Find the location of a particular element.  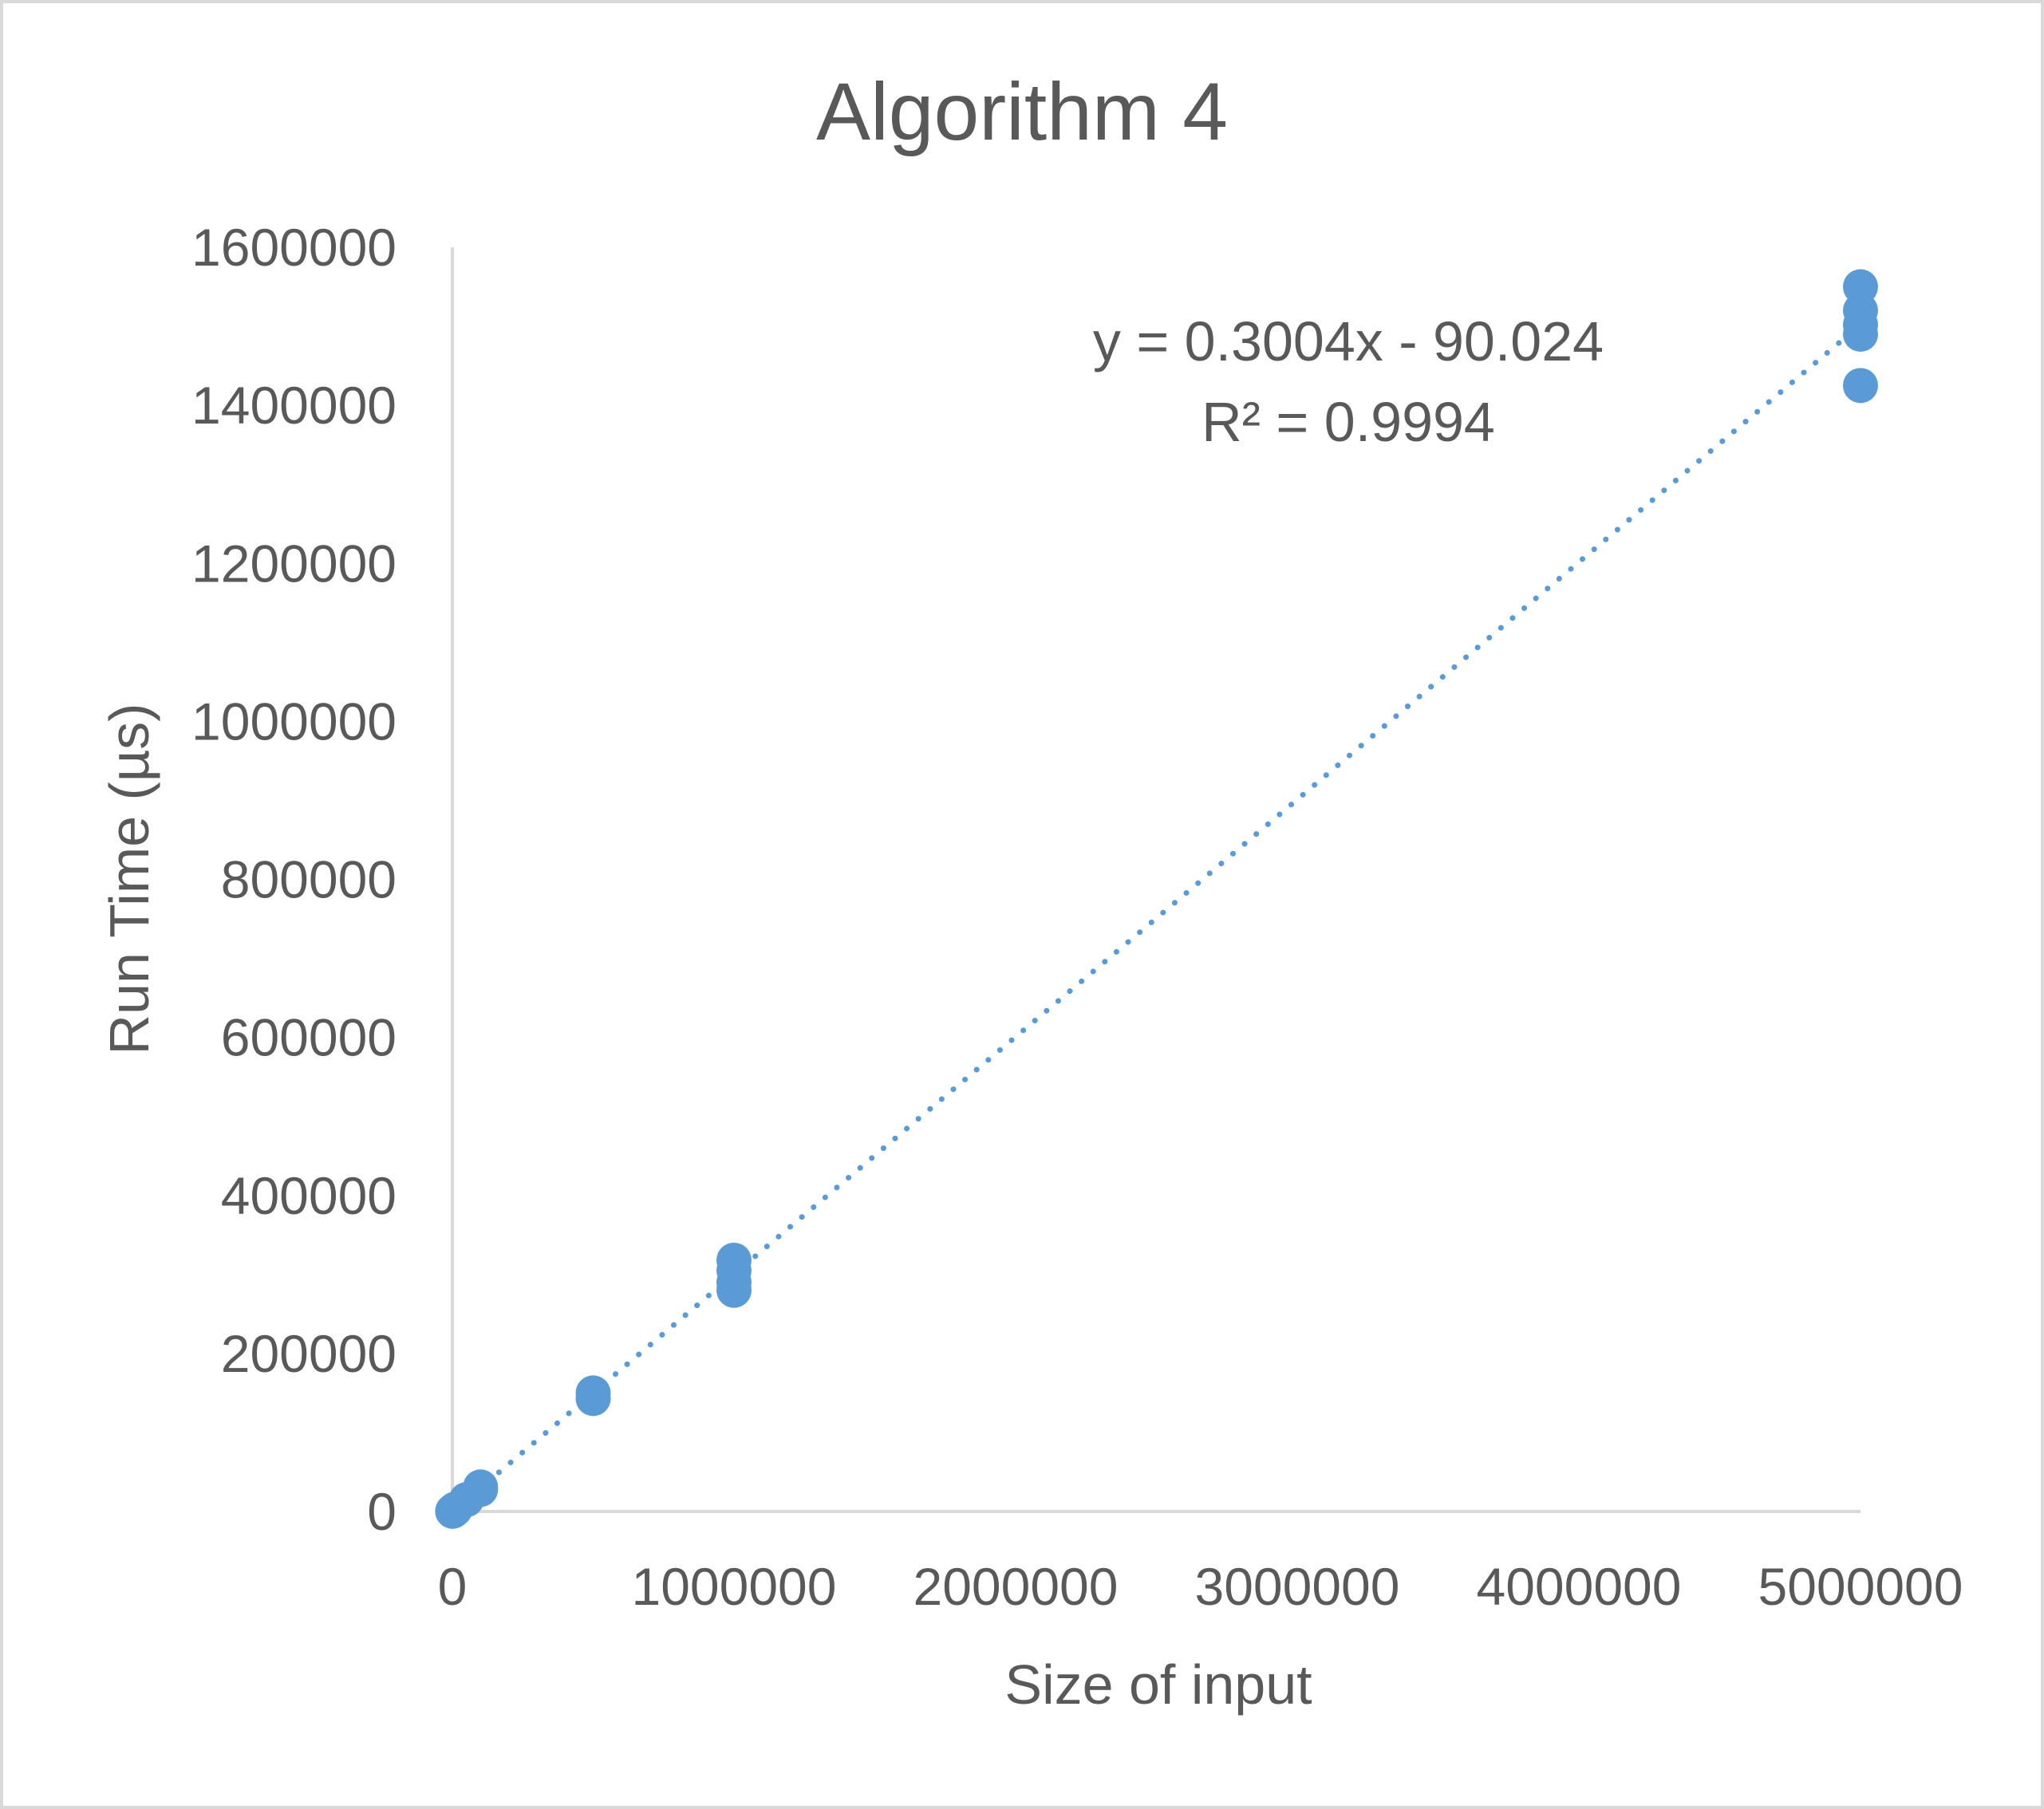

y-tick-label: 0 is located at coordinates (382, 1512).